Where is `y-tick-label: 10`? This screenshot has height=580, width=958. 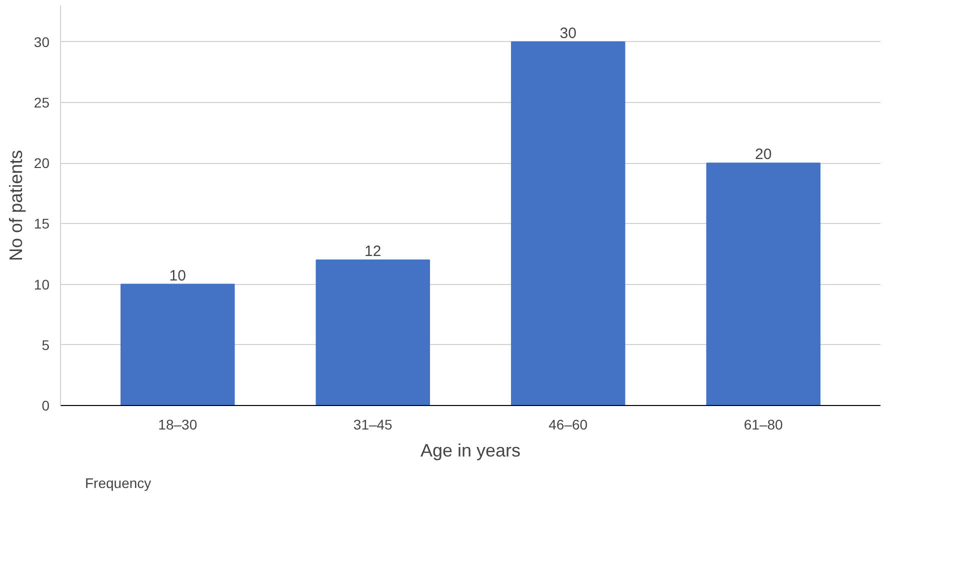 y-tick-label: 10 is located at coordinates (42, 284).